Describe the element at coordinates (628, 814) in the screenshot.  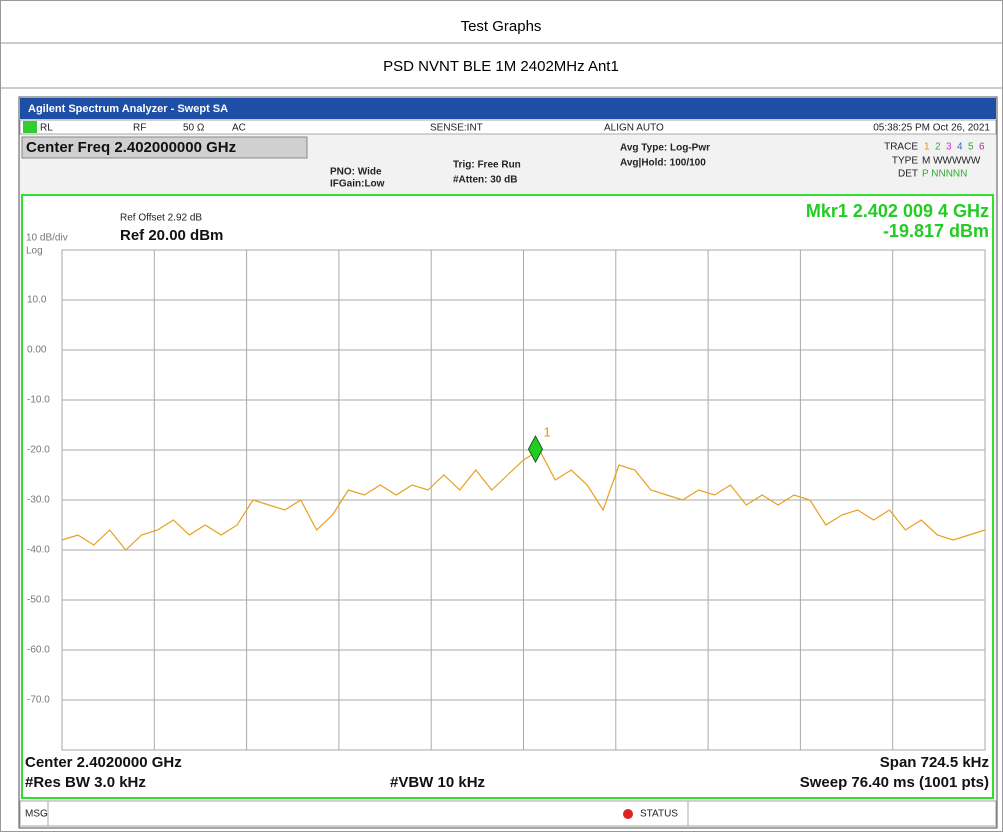
I see `status-icon` at that location.